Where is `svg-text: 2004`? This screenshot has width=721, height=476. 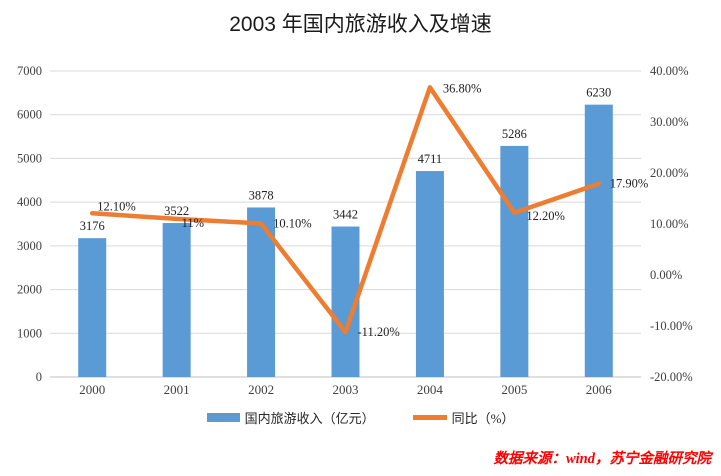
svg-text: 2004 is located at coordinates (430, 389).